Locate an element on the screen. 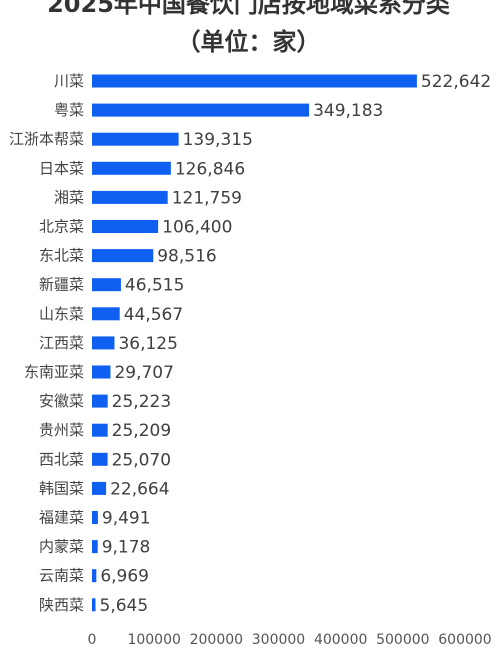  category-label: 内蒙菜 is located at coordinates (61, 547).